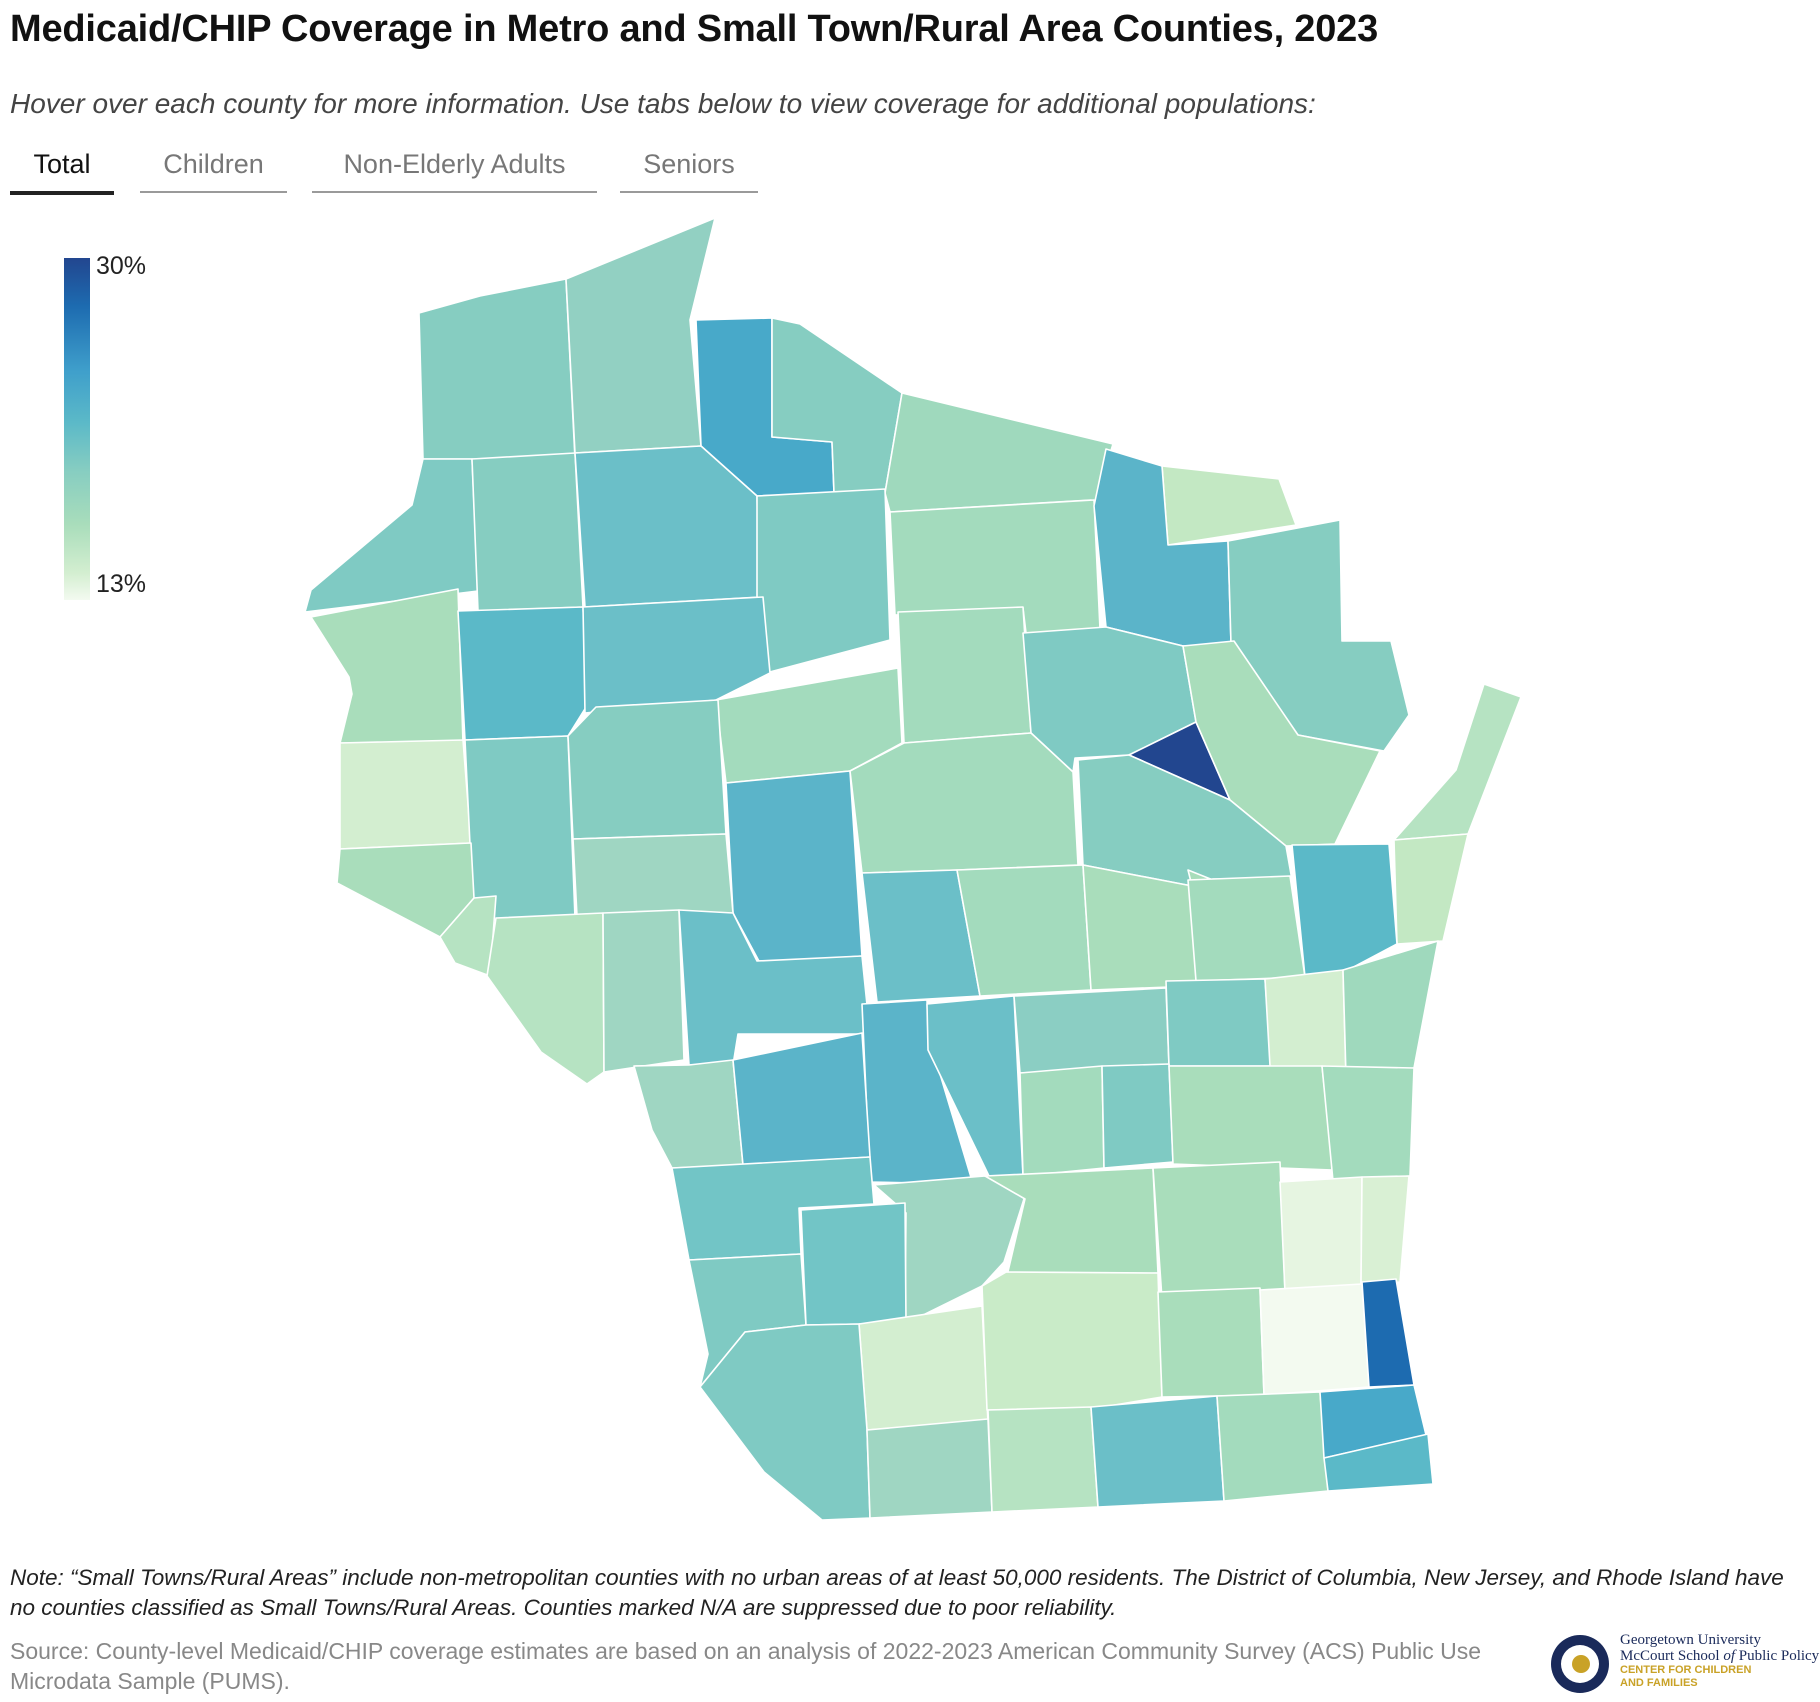  Describe the element at coordinates (62, 169) in the screenshot. I see `tab-total: Total` at that location.